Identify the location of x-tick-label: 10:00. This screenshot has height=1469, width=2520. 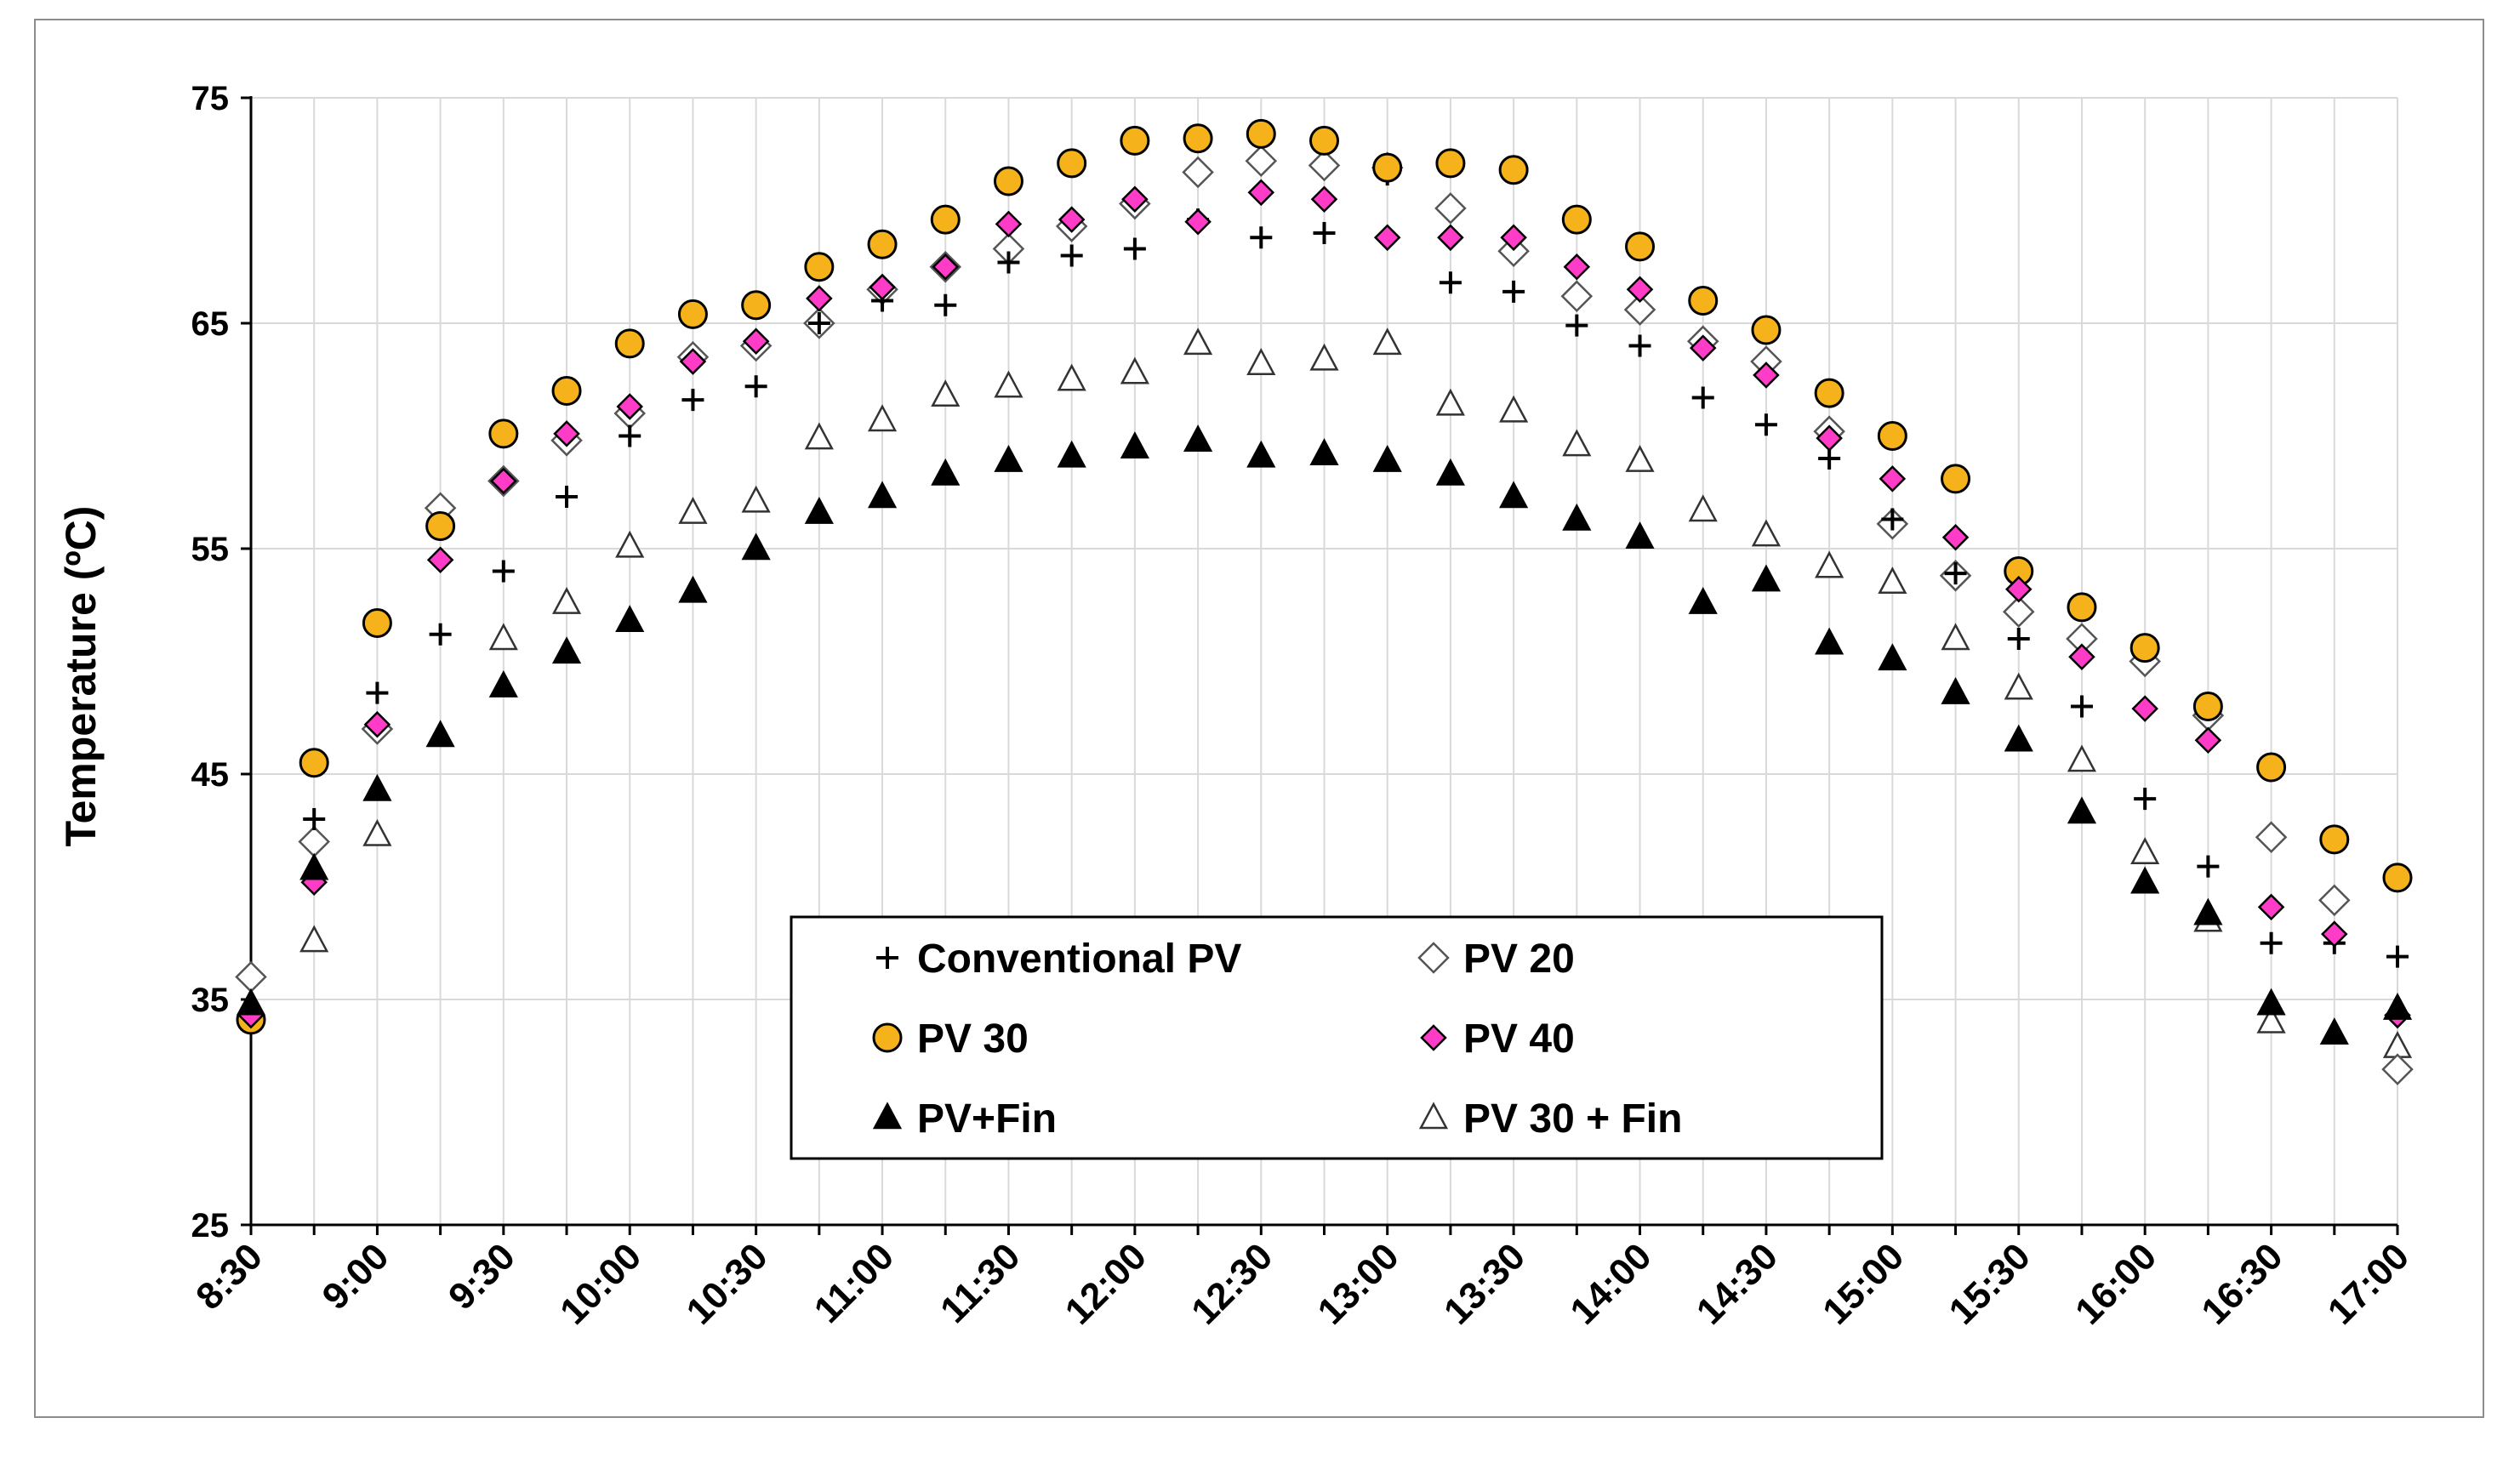
(600, 1283).